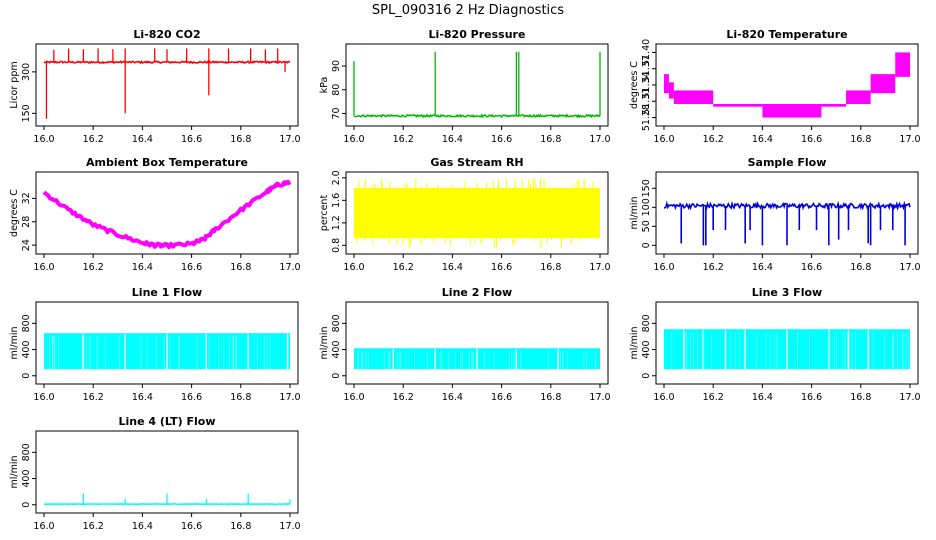  I want to click on panel-title: Line 4 (LT) Flow, so click(167, 421).